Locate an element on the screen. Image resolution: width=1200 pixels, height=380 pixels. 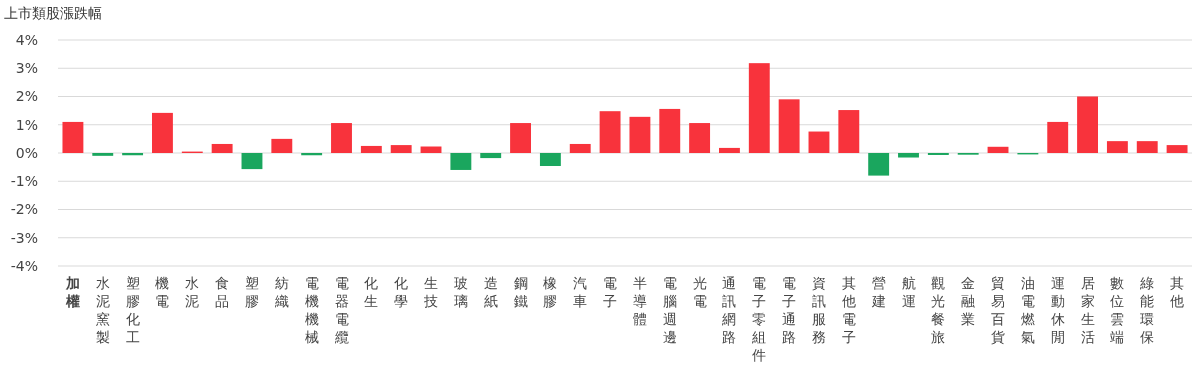
x-tick-label: 營建 is located at coordinates (878, 292).